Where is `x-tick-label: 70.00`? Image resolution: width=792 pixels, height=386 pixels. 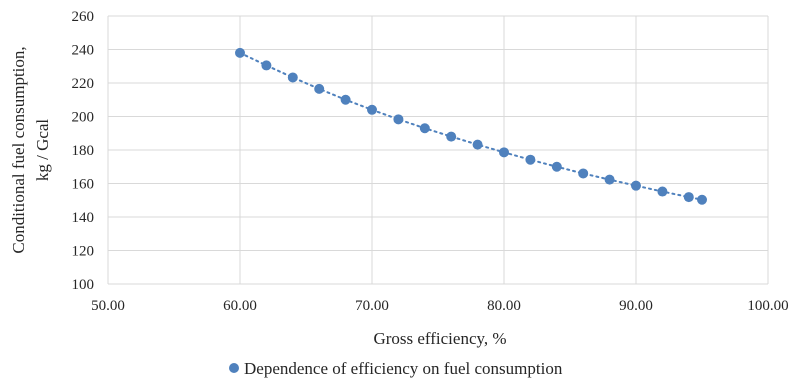
x-tick-label: 70.00 is located at coordinates (372, 306).